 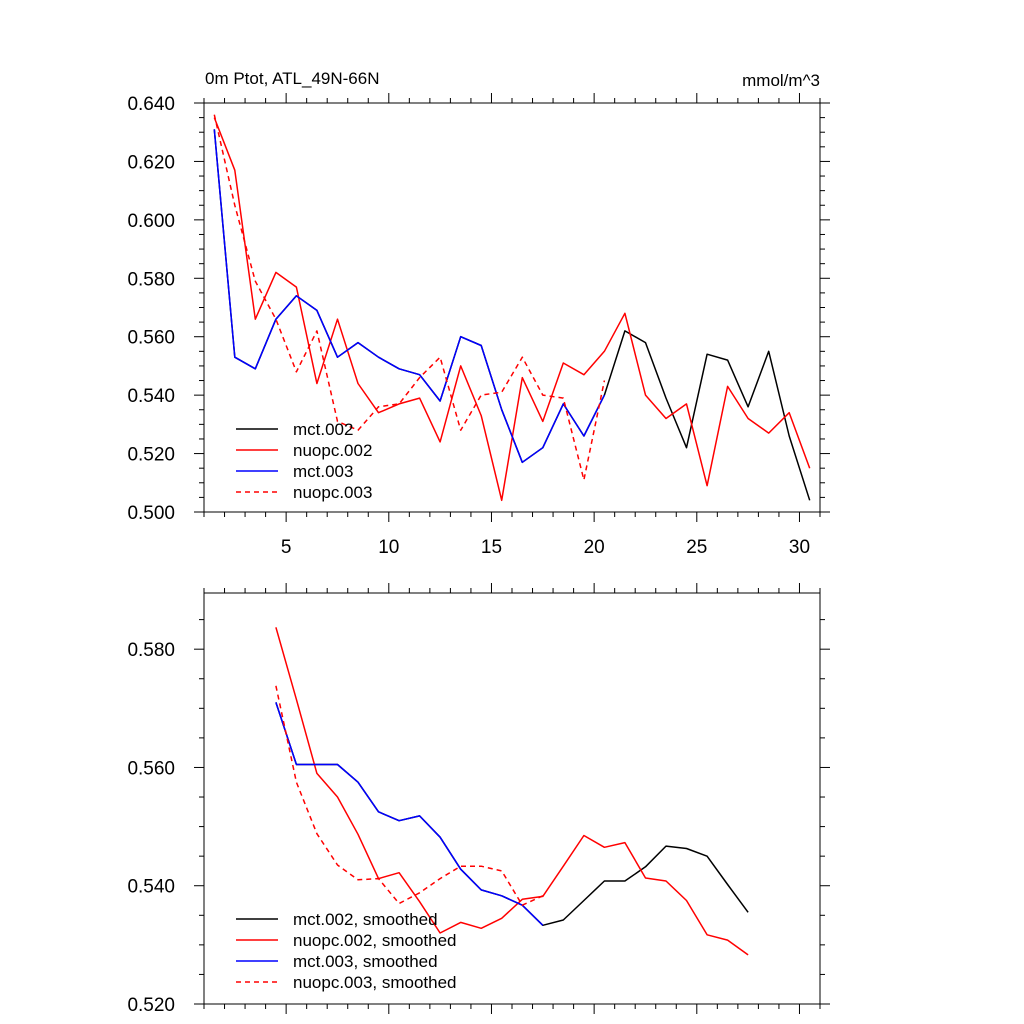 I want to click on top-x-tick-label: 10, so click(x=388, y=547).